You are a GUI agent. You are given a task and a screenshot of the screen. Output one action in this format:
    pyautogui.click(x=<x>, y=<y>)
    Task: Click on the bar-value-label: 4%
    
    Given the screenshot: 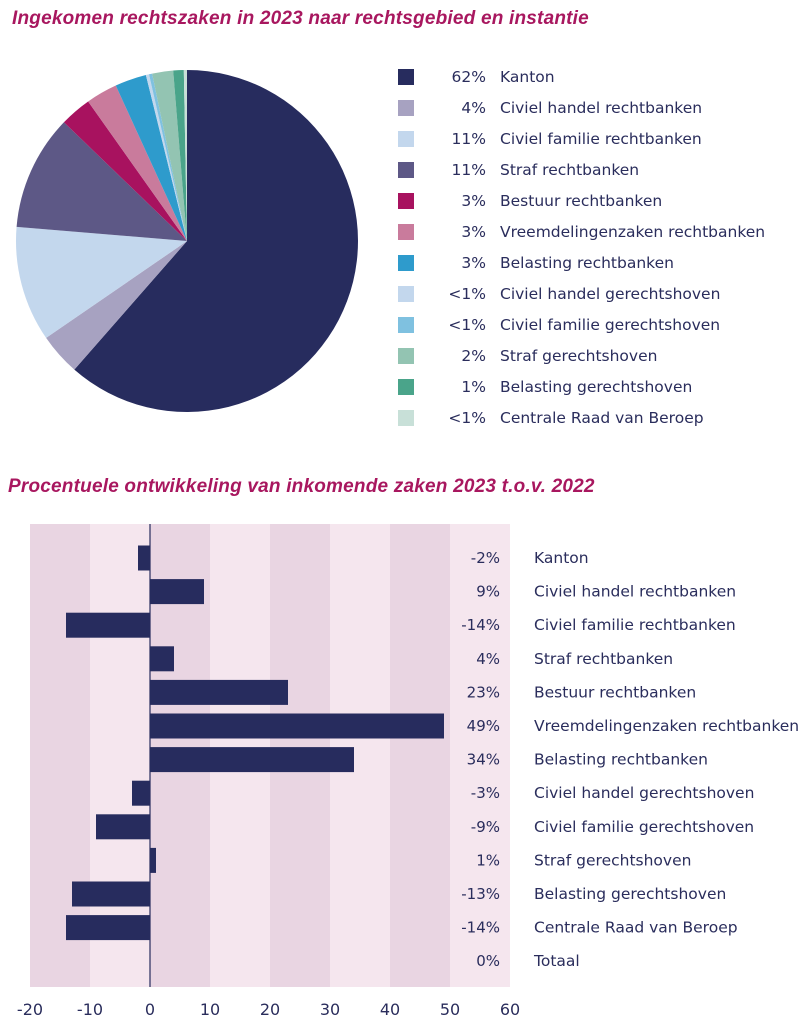 What is the action you would take?
    pyautogui.click(x=488, y=659)
    